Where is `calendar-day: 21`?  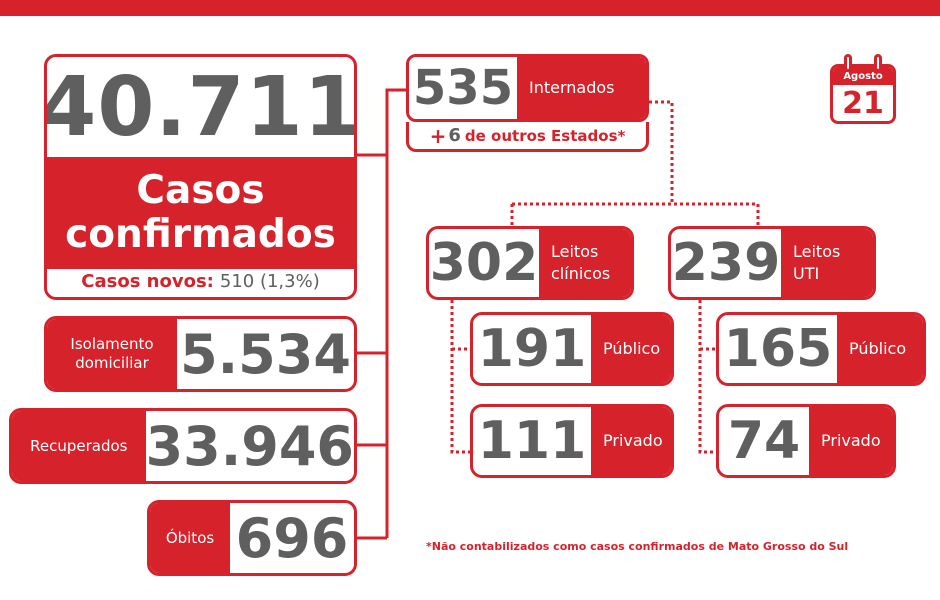
calendar-day: 21 is located at coordinates (863, 103).